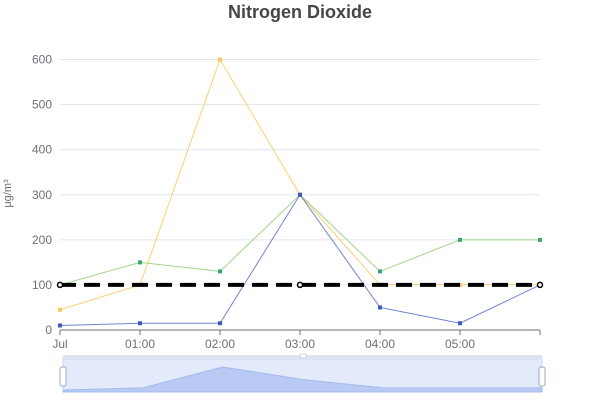 Image resolution: width=600 pixels, height=400 pixels. I want to click on x-tick-label: Jul, so click(59, 344).